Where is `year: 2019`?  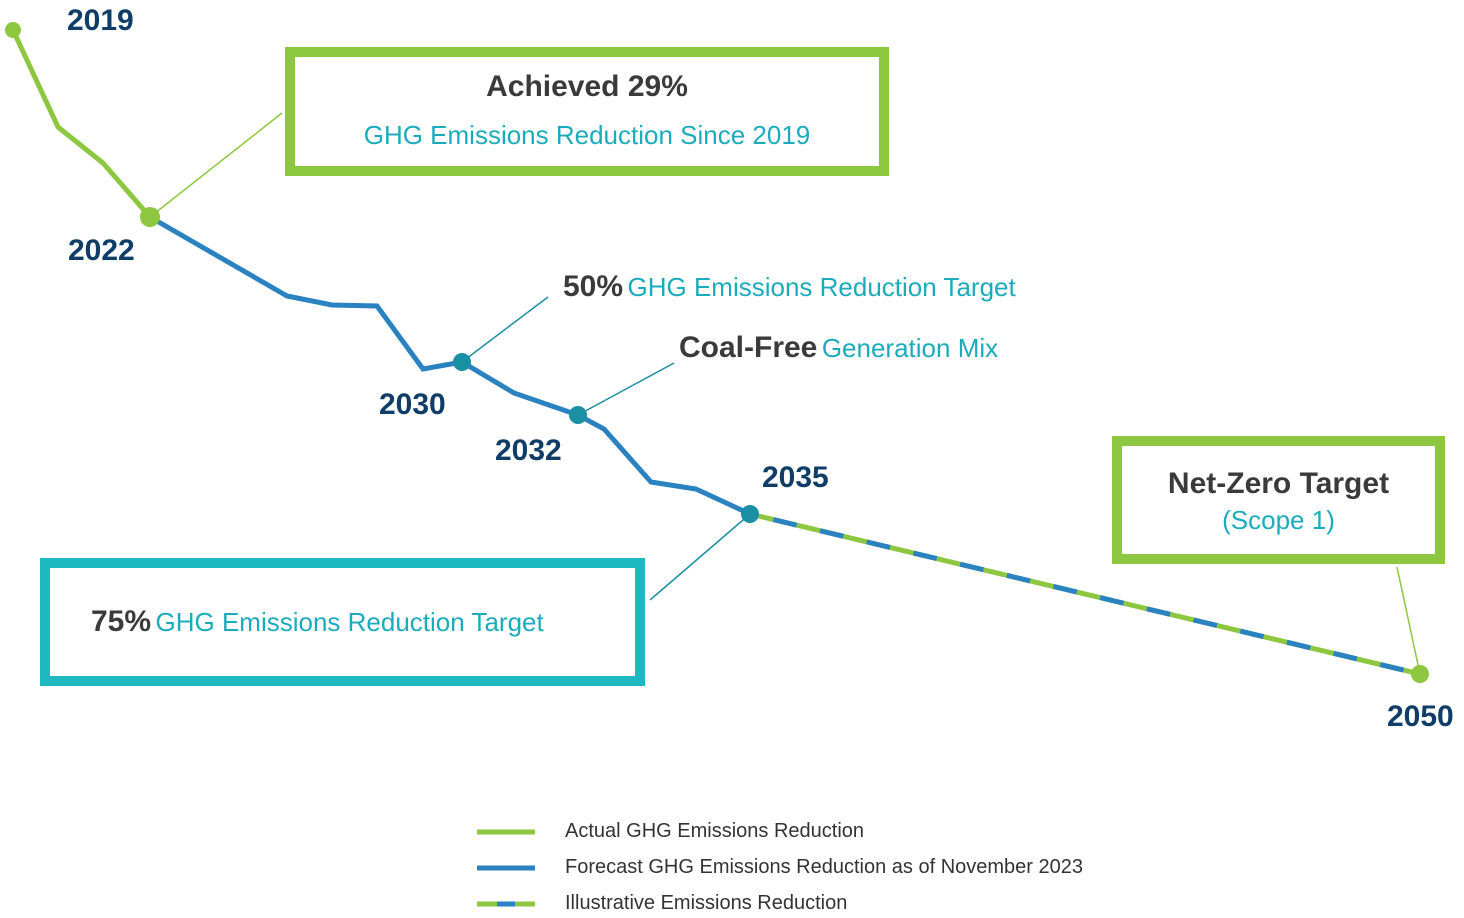 year: 2019 is located at coordinates (100, 20).